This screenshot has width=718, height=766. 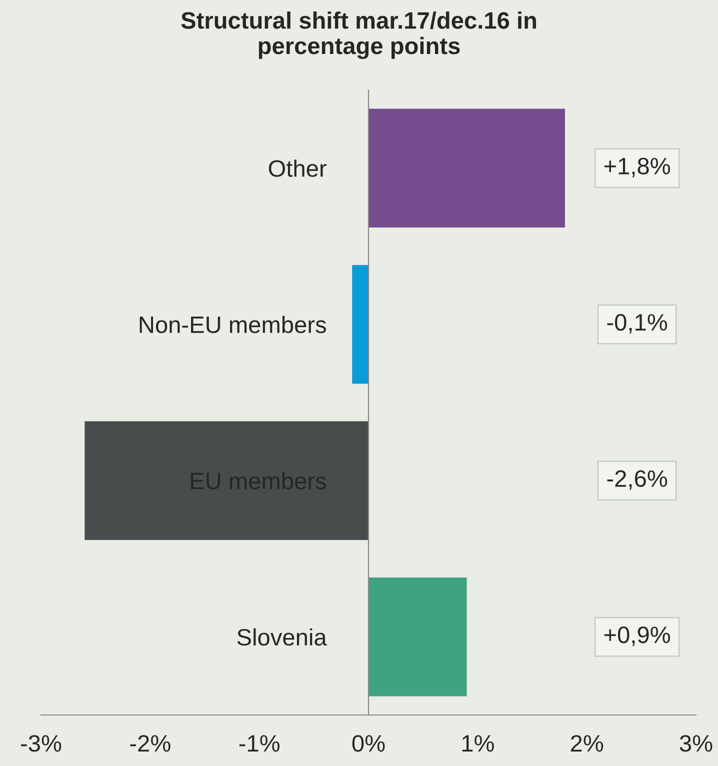 What do you see at coordinates (297, 168) in the screenshot?
I see `y-tick-label: Other` at bounding box center [297, 168].